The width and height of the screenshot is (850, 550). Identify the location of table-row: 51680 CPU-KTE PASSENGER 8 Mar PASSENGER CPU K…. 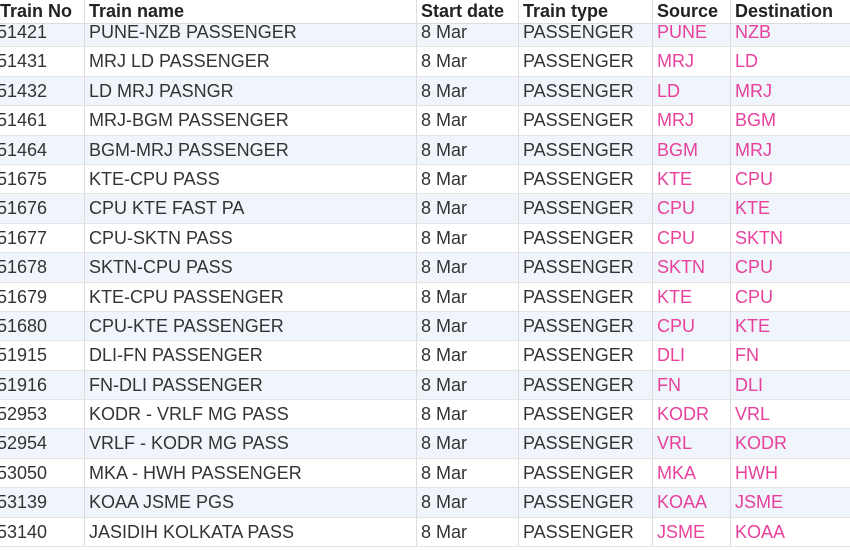
(425, 326).